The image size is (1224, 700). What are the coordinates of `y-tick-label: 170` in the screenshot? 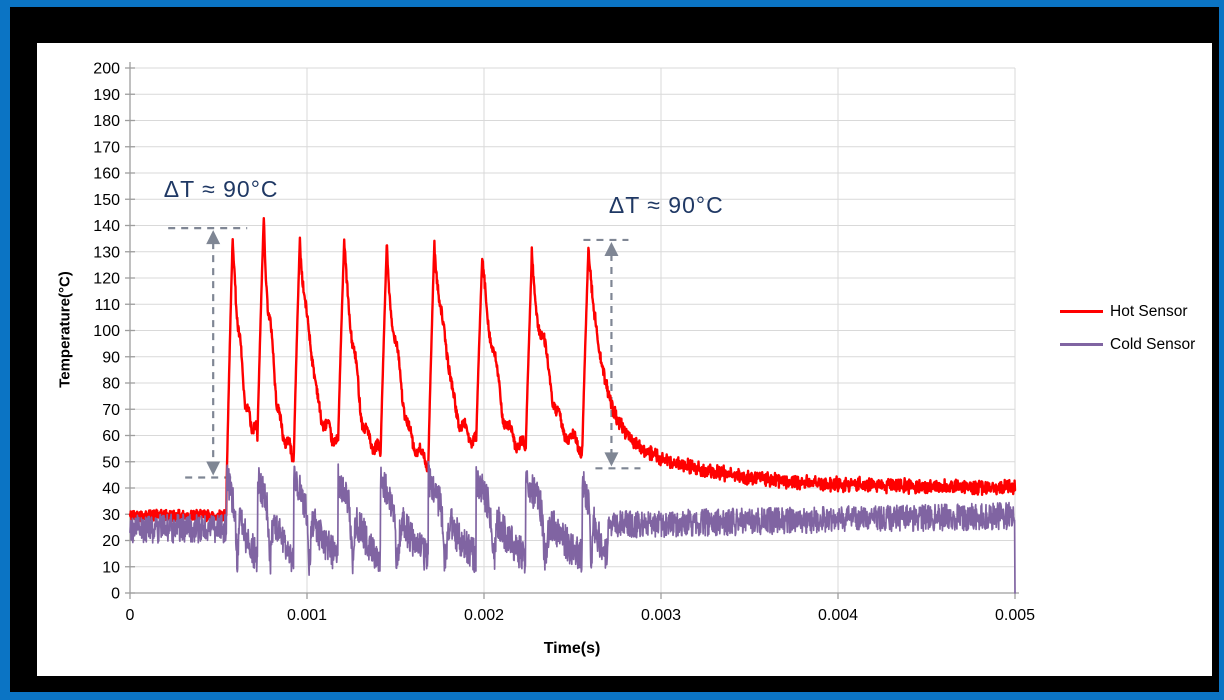 It's located at (106, 147).